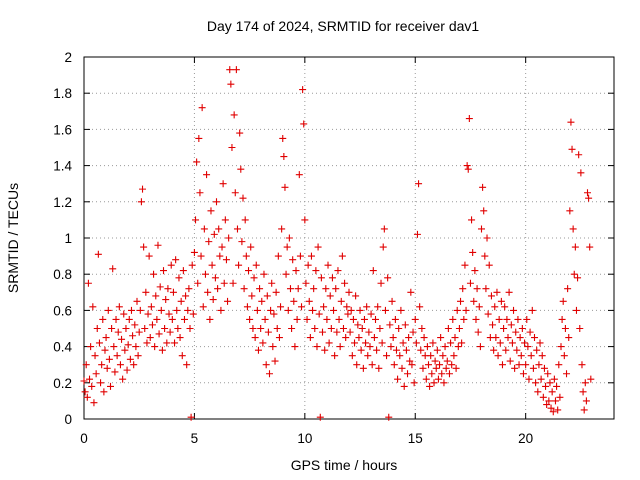 Image resolution: width=640 pixels, height=480 pixels. I want to click on y-axis-label: SRMTID / TECUs, so click(13, 238).